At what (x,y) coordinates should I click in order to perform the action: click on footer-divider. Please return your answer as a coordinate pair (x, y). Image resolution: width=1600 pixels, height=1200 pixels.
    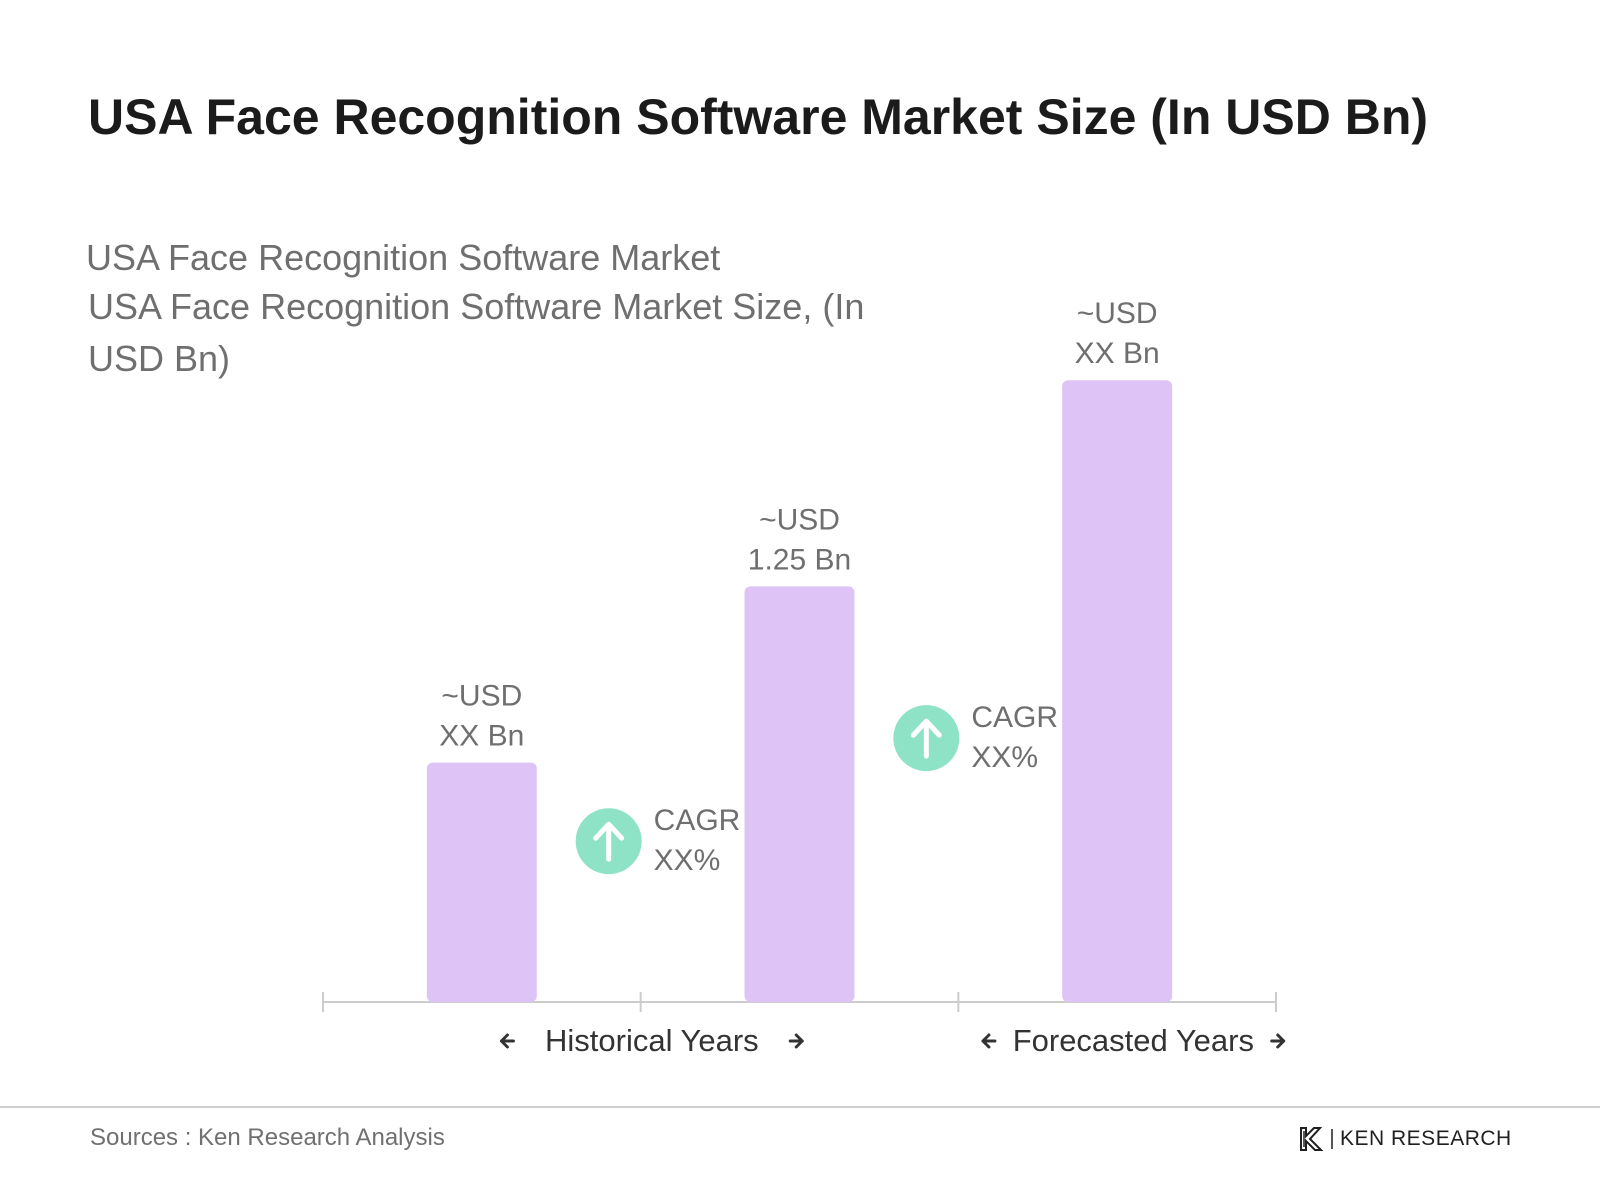
    Looking at the image, I should click on (800, 1107).